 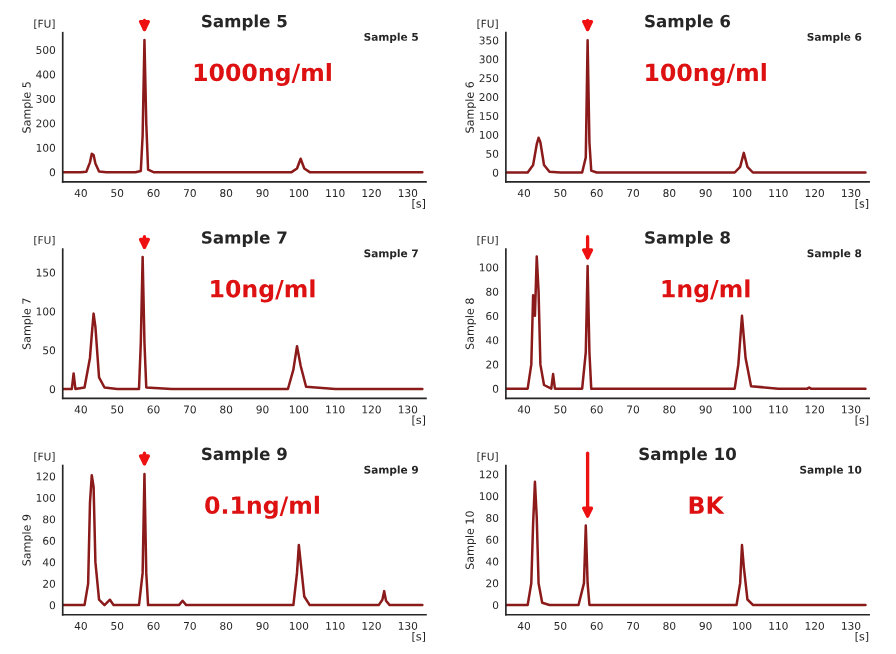 I want to click on annotation: 10ng/ml, so click(x=263, y=291).